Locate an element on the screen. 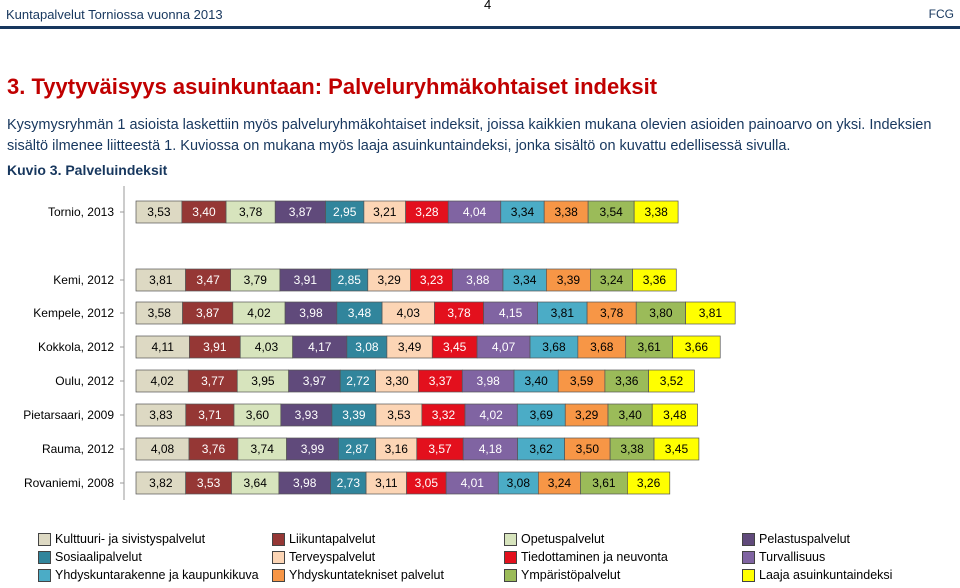  legend-item: Yhdyskuntatekniset palvelut is located at coordinates (358, 575).